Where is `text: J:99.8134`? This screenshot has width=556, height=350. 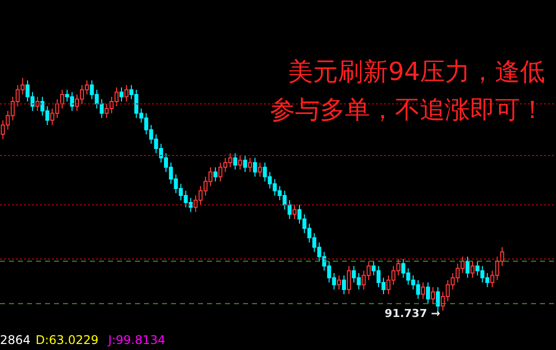
text: J:99.8134 is located at coordinates (136, 340).